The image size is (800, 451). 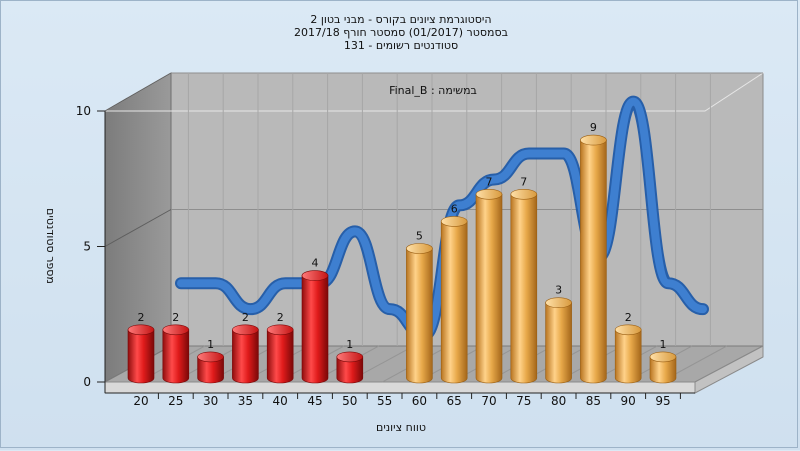 I want to click on y-tick-label-10: 10, so click(x=83, y=111).